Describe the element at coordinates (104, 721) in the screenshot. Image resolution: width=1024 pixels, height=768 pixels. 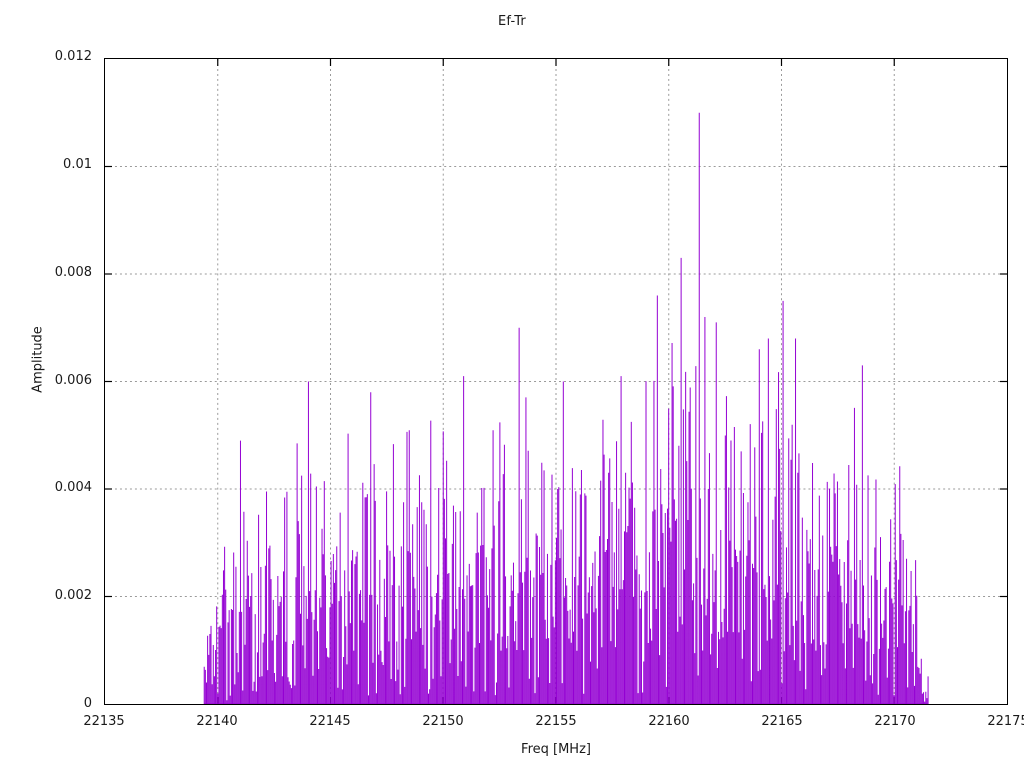
I see `x-tick-label: 22135` at that location.